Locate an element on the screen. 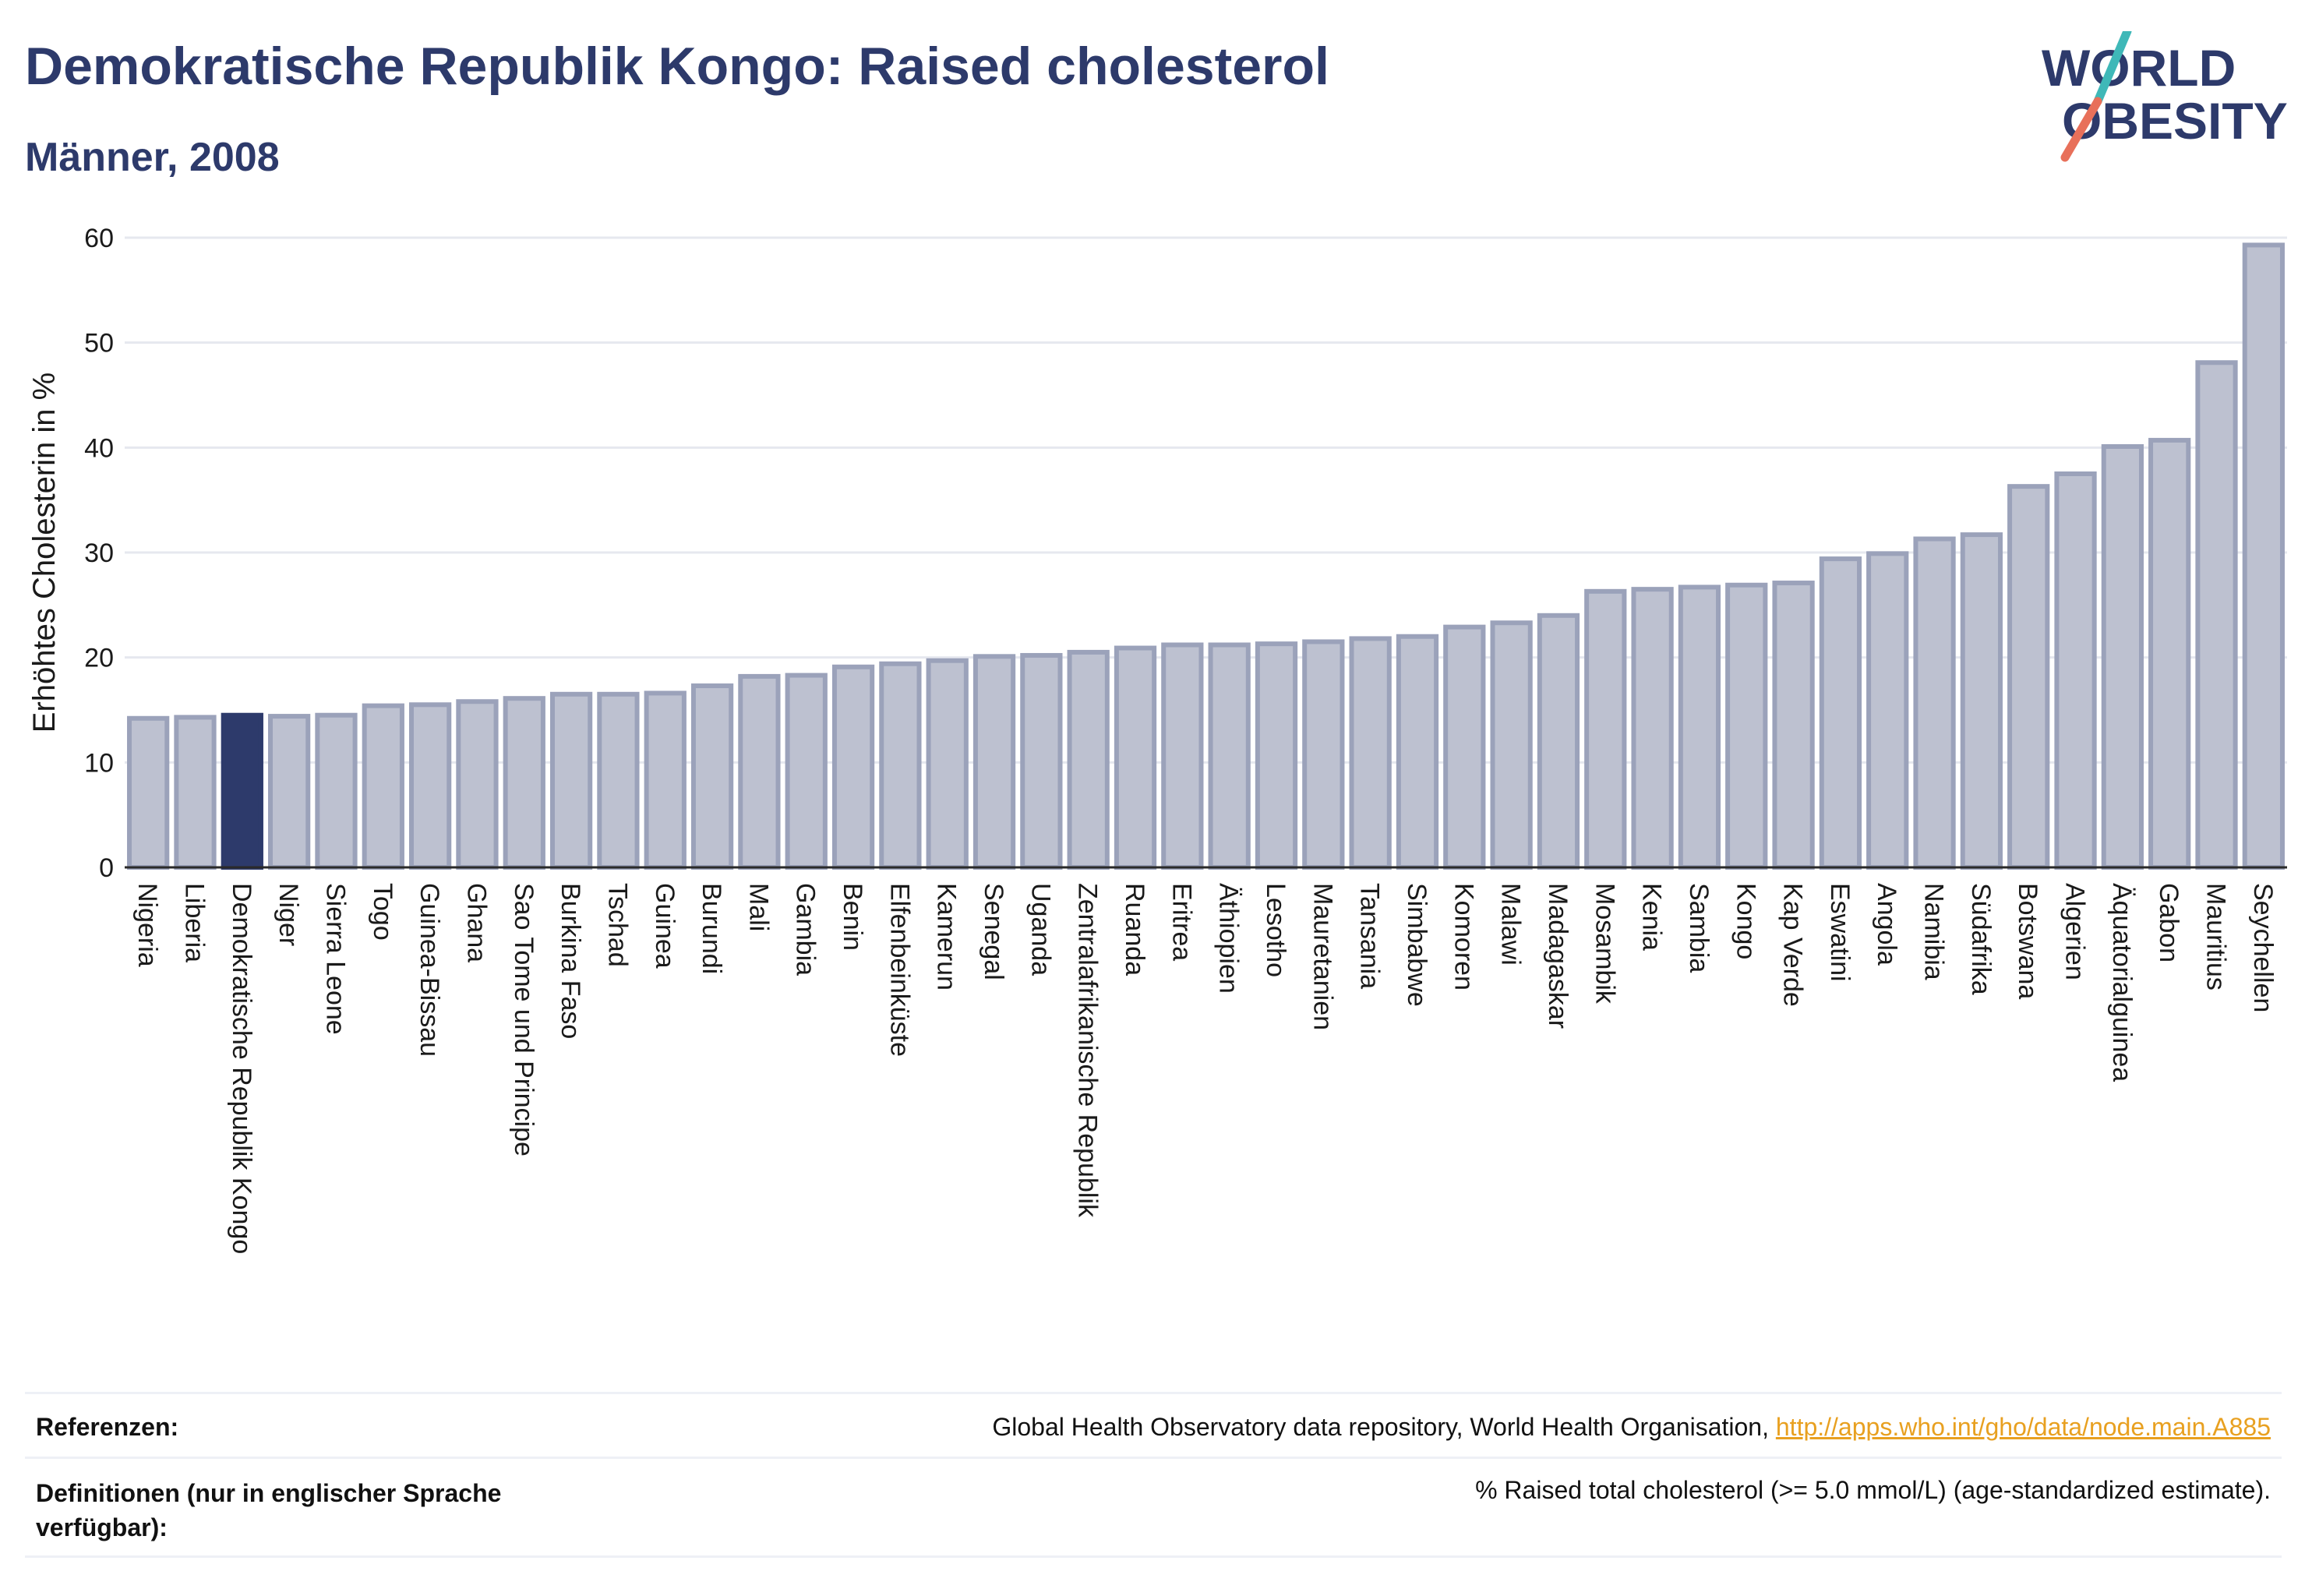 This screenshot has height=1596, width=2305. y-tick-label: 30 is located at coordinates (99, 553).